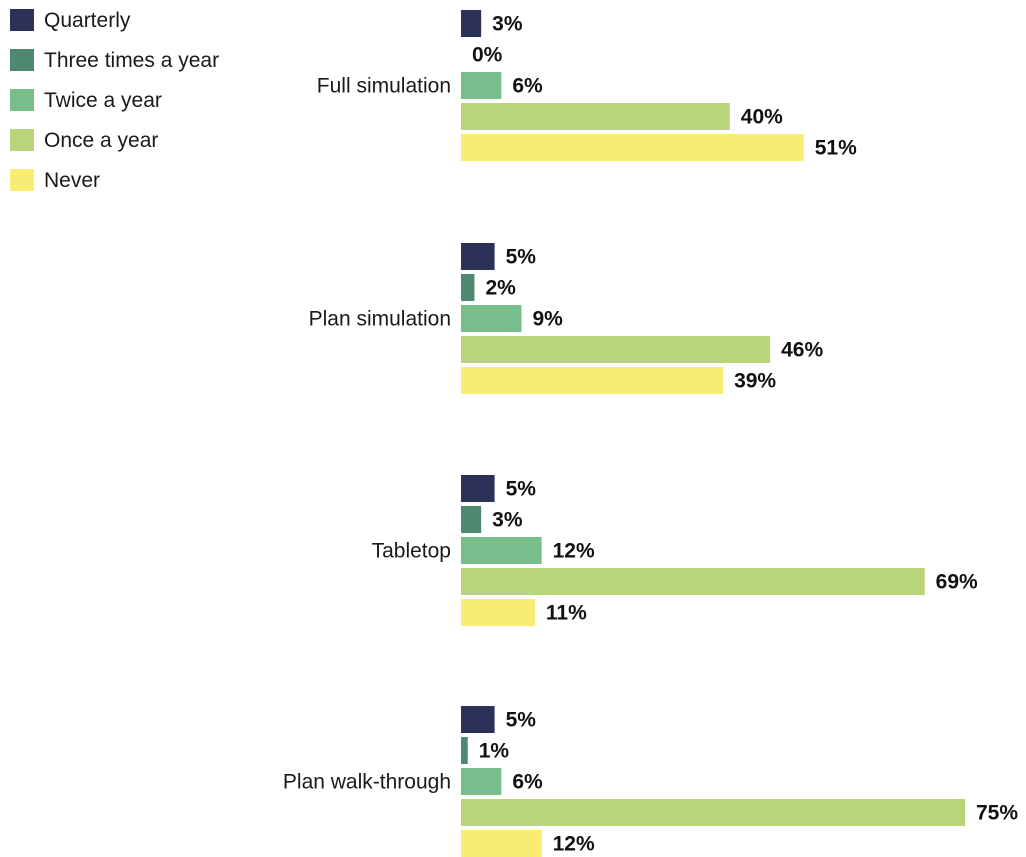  I want to click on bar-plan-simulation-three-times-a-year, so click(467, 287).